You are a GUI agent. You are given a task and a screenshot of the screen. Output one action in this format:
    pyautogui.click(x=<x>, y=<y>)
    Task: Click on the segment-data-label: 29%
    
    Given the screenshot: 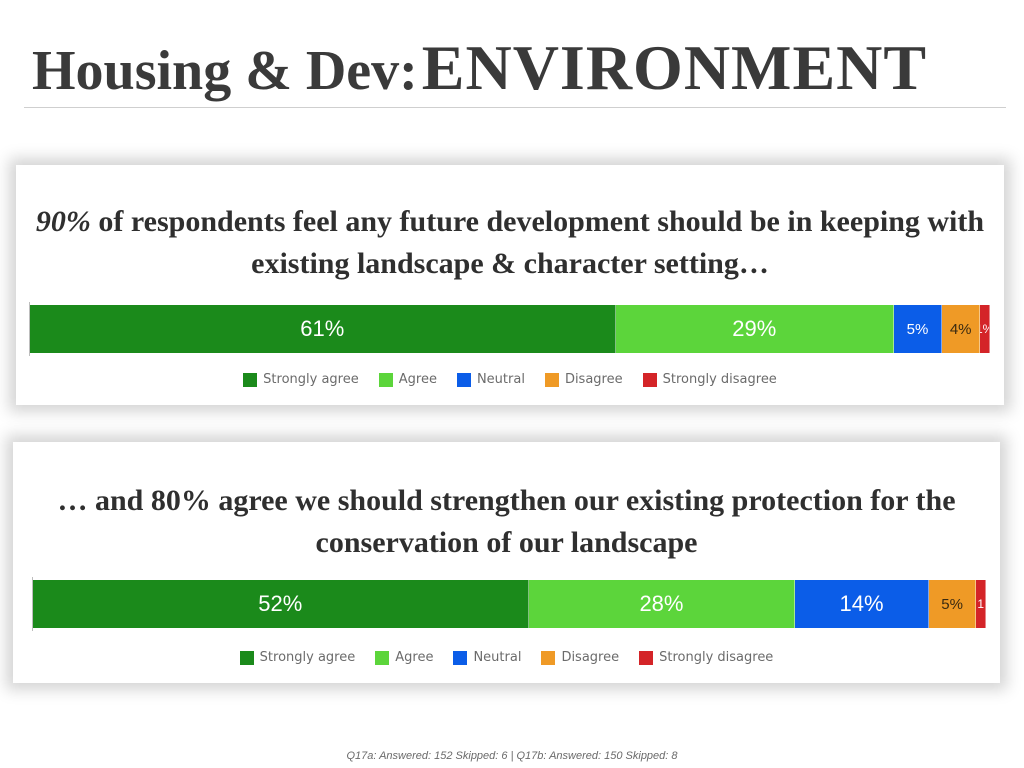 What is the action you would take?
    pyautogui.click(x=754, y=328)
    